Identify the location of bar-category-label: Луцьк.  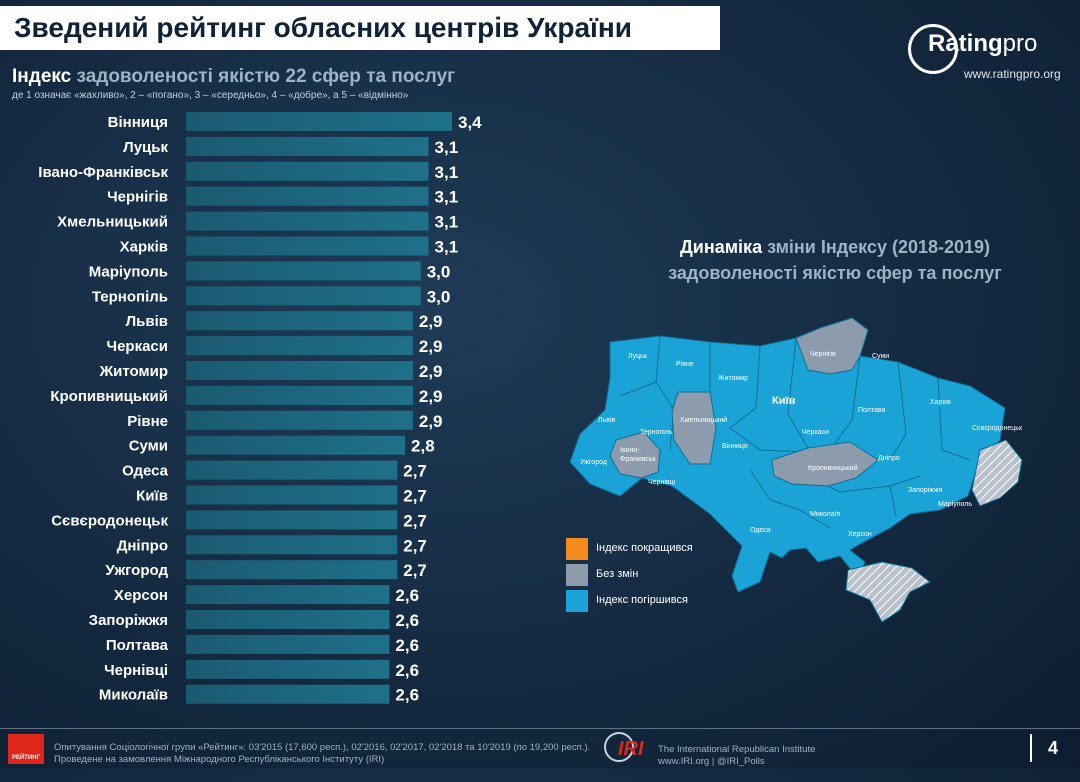
(145, 147).